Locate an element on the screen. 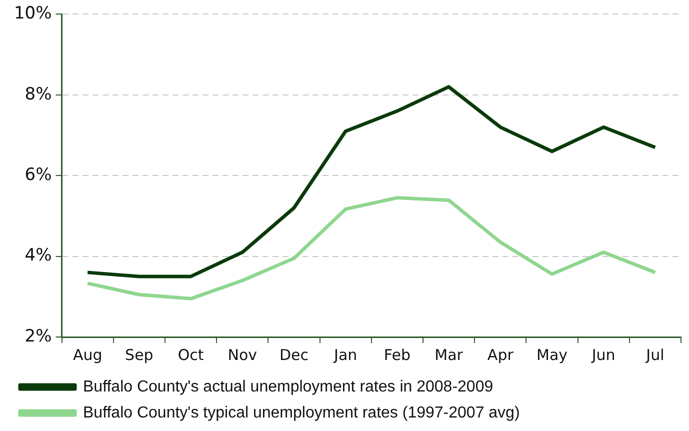 Image resolution: width=689 pixels, height=431 pixels. x-tick-label: Nov is located at coordinates (243, 355).